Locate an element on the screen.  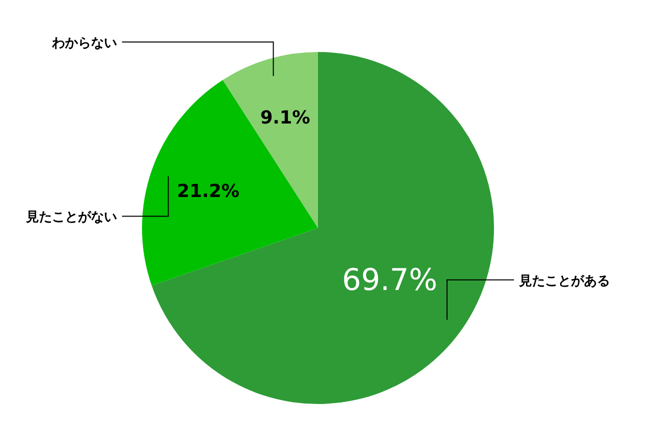
data-label: 69.7% is located at coordinates (390, 280).